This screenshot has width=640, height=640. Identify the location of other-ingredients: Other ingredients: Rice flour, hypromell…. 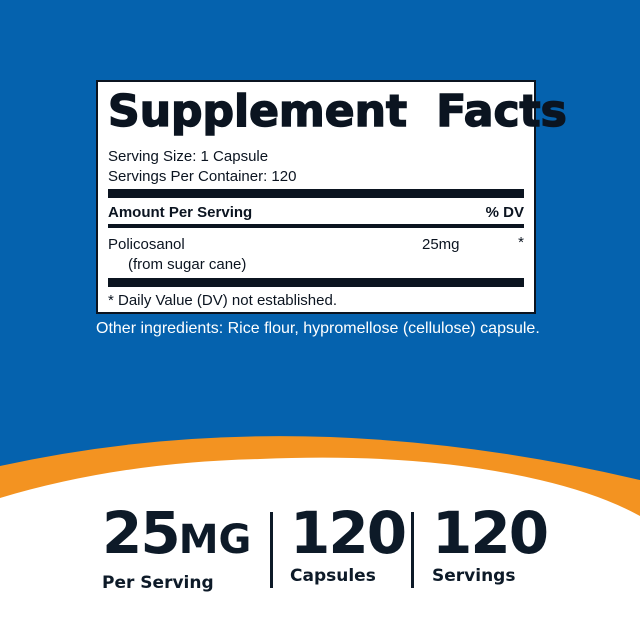
(318, 328).